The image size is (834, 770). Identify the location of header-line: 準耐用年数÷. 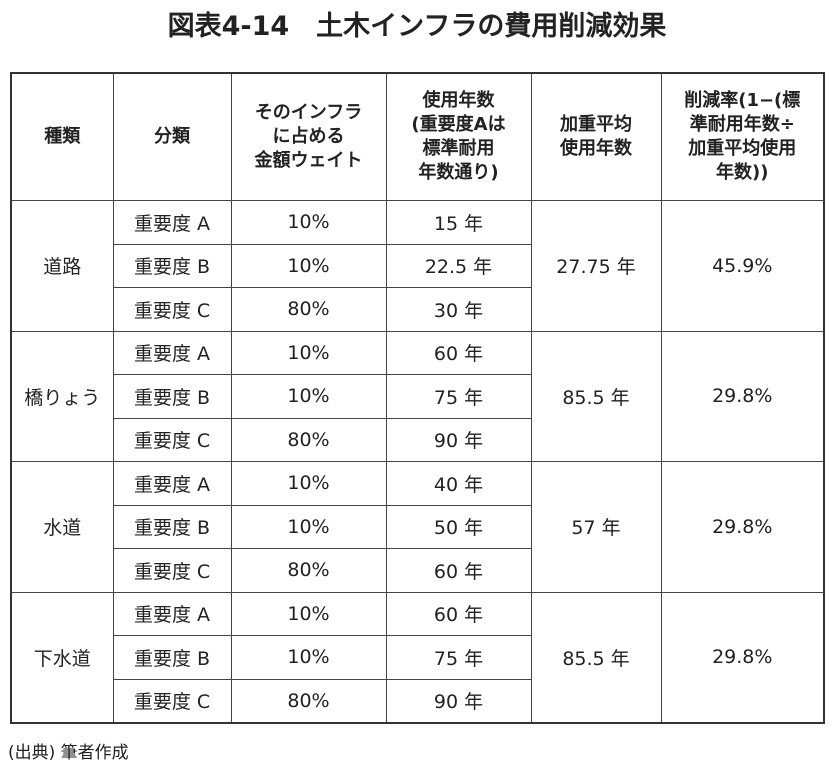
(742, 124).